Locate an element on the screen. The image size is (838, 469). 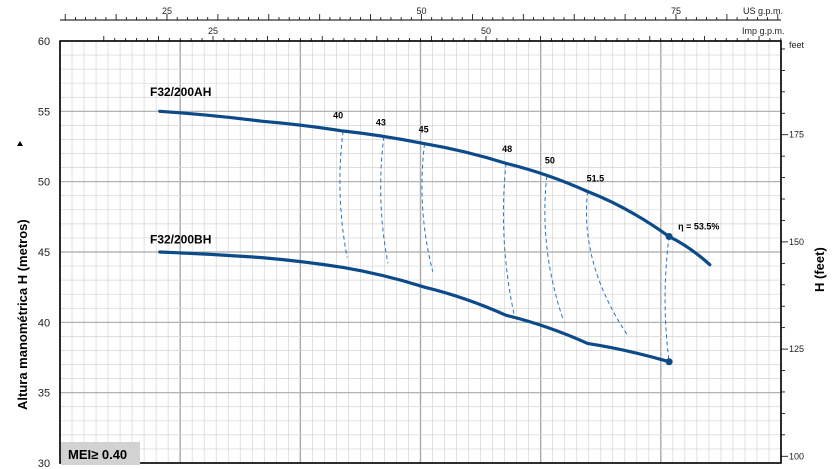
up-arrow-icon is located at coordinates (20, 143).